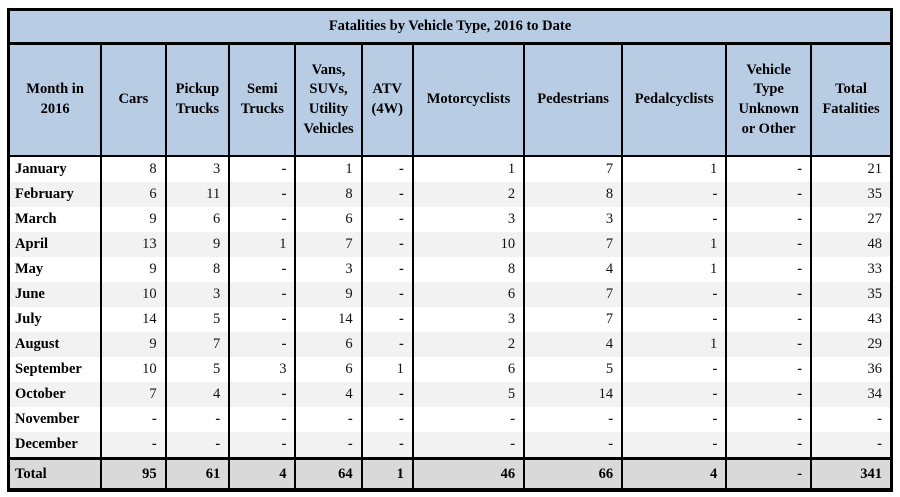 The image size is (900, 497). Describe the element at coordinates (386, 473) in the screenshot. I see `total-value-cell: 1` at that location.